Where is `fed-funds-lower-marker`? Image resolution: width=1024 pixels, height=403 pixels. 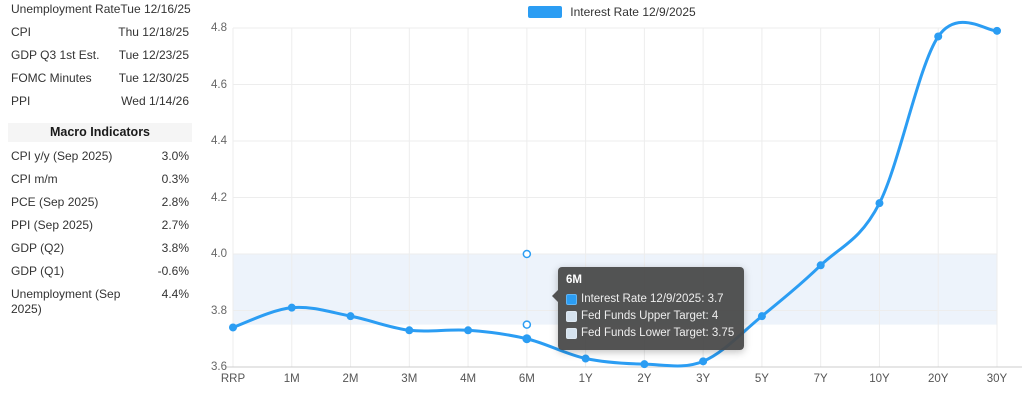
fed-funds-lower-marker is located at coordinates (527, 324).